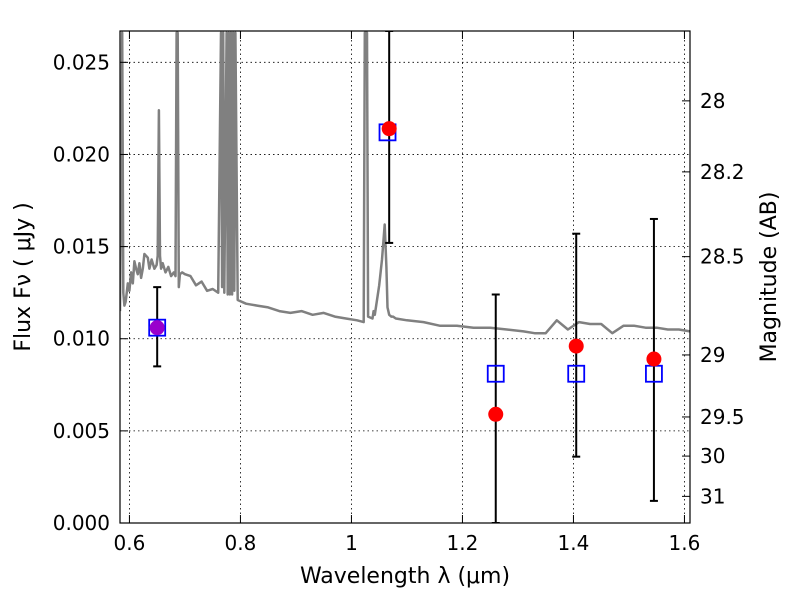 The image size is (800, 600). What do you see at coordinates (712, 496) in the screenshot?
I see `magnitude-tick-label: 31` at bounding box center [712, 496].